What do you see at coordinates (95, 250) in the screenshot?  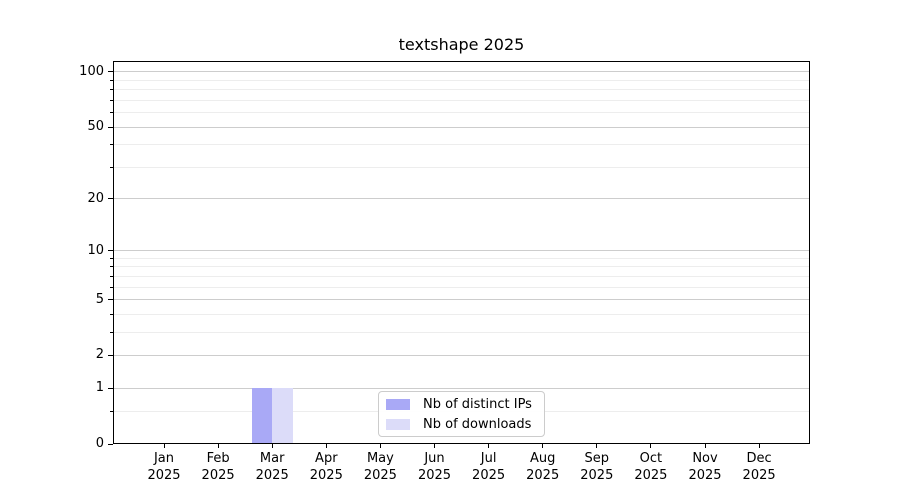 I see `y-tick-label: 10` at bounding box center [95, 250].